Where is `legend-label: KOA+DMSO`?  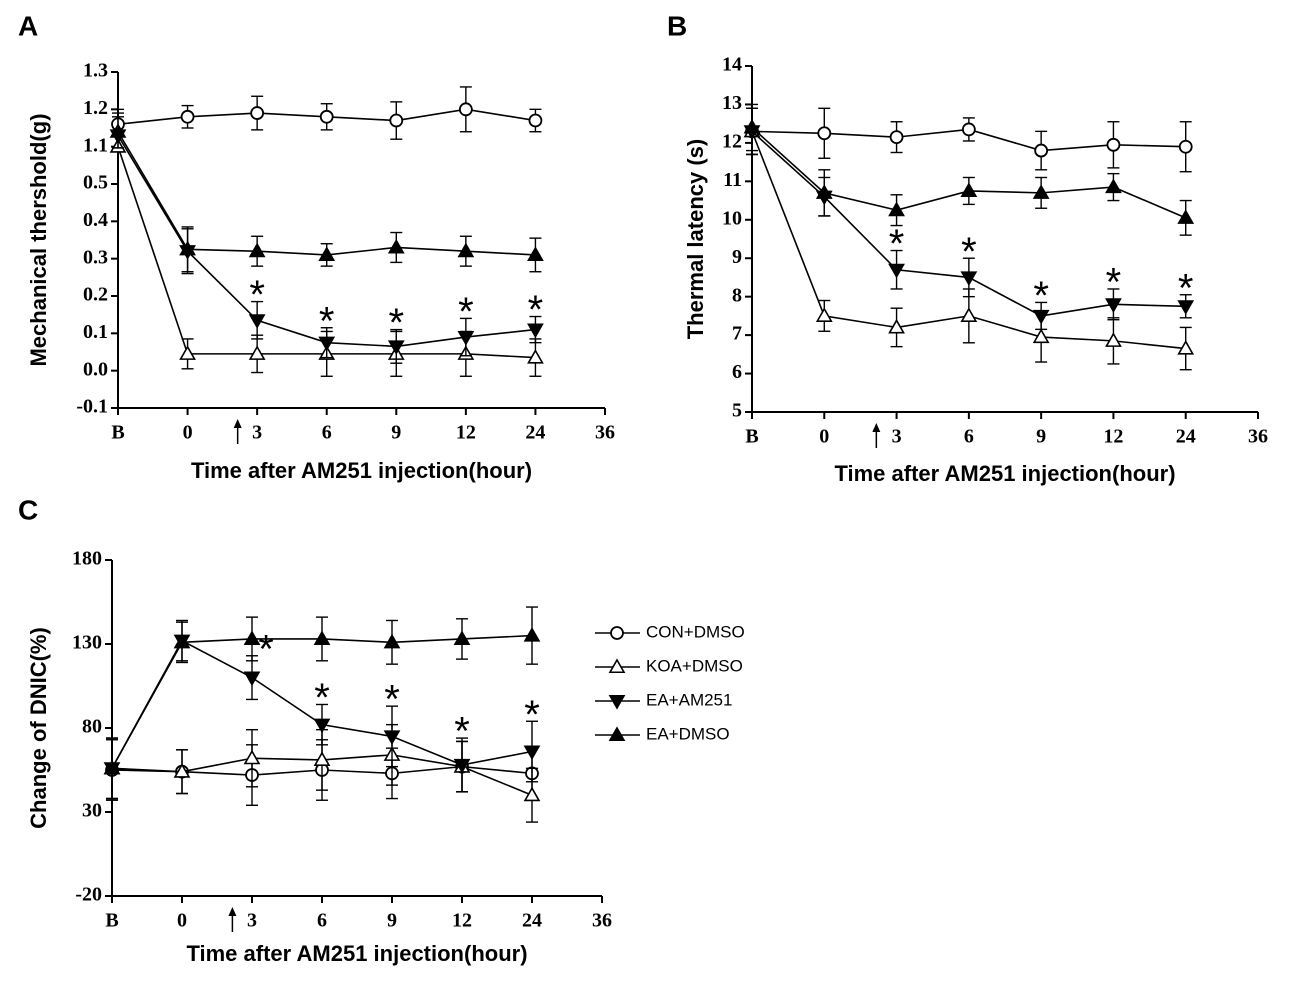 legend-label: KOA+DMSO is located at coordinates (694, 665).